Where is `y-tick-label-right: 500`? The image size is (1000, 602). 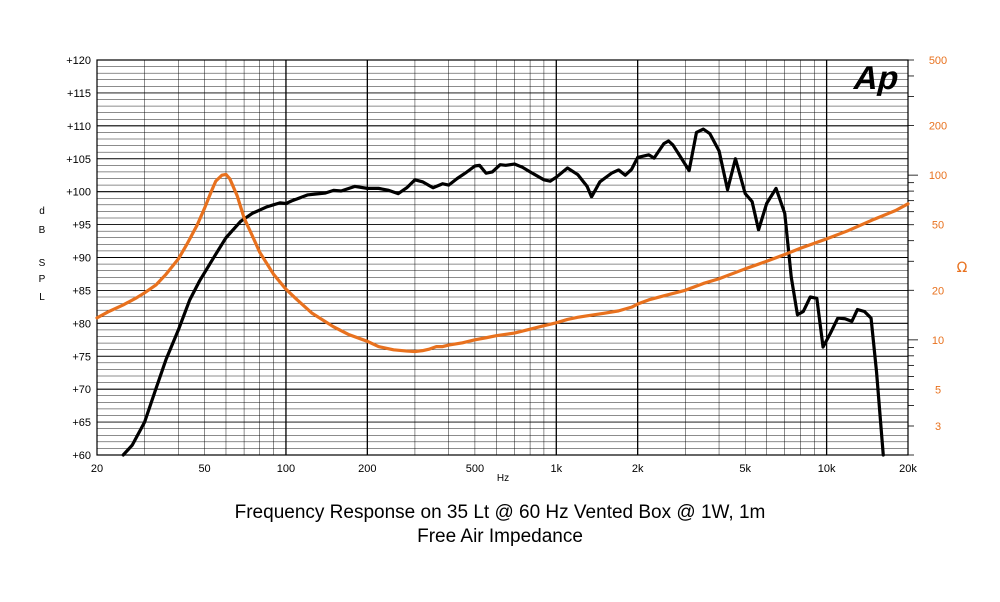 y-tick-label-right: 500 is located at coordinates (938, 61).